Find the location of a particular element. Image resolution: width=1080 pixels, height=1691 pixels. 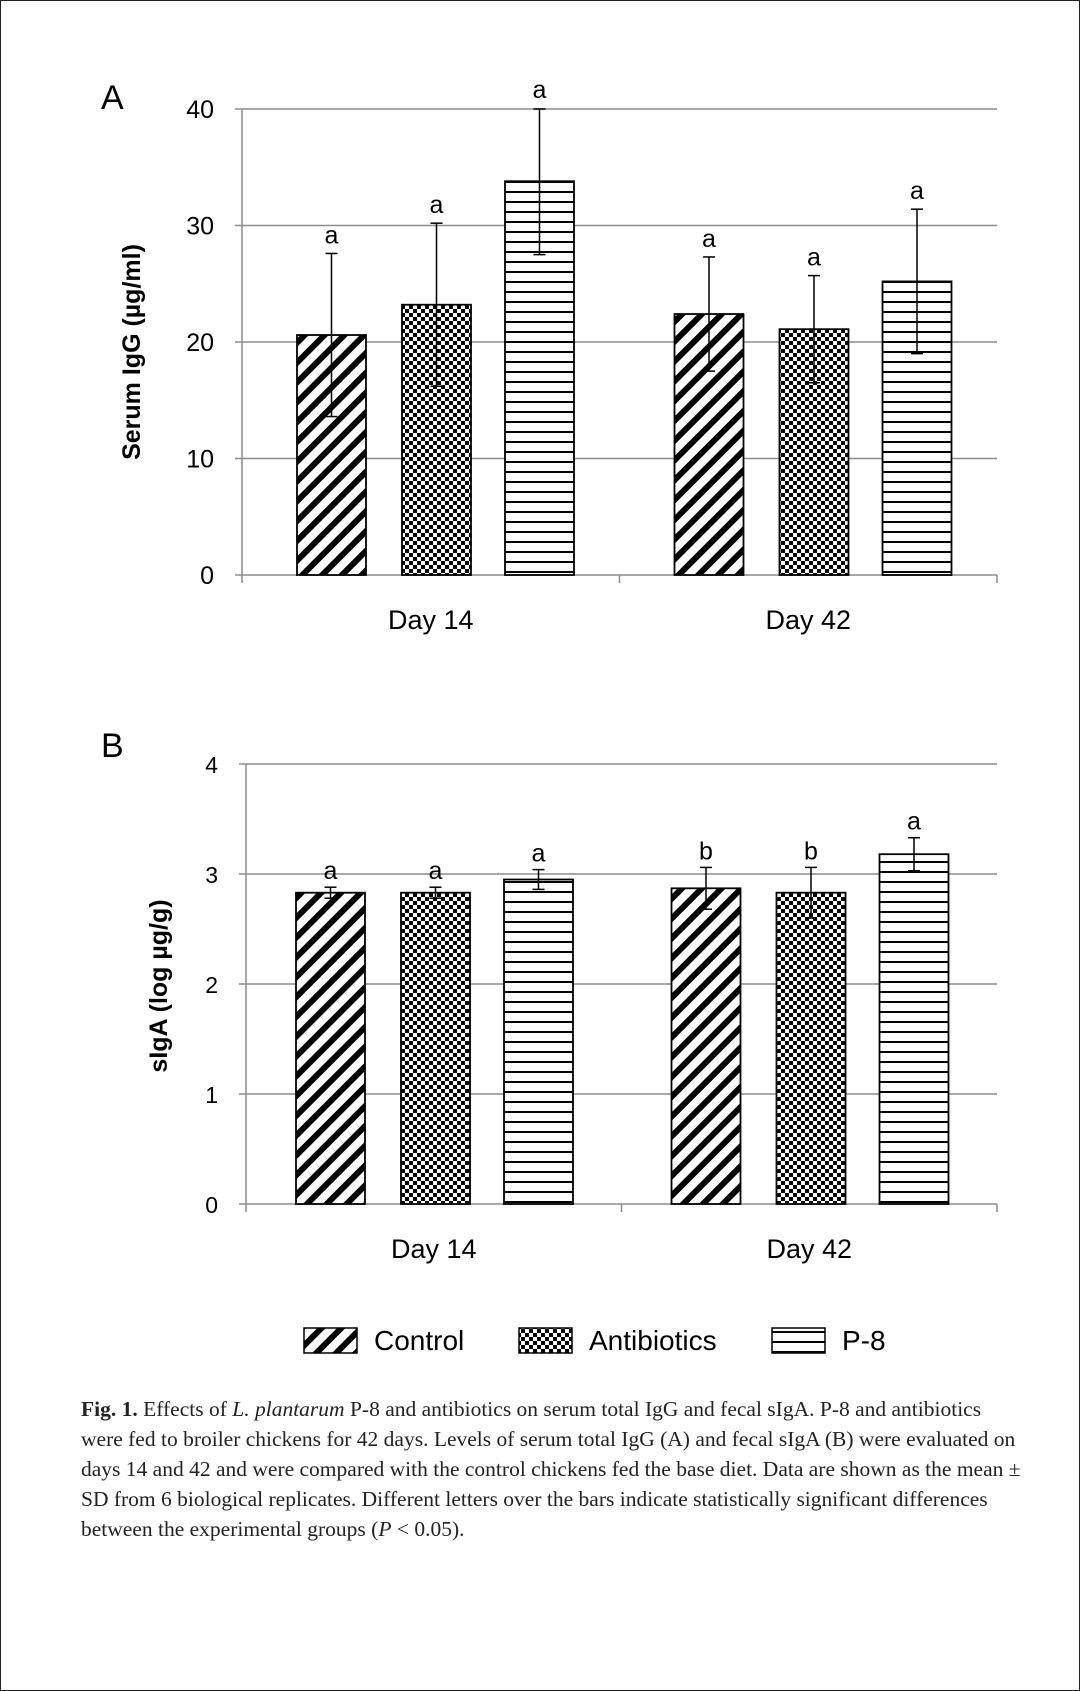

legend-label-p8: P-8 is located at coordinates (864, 1340).